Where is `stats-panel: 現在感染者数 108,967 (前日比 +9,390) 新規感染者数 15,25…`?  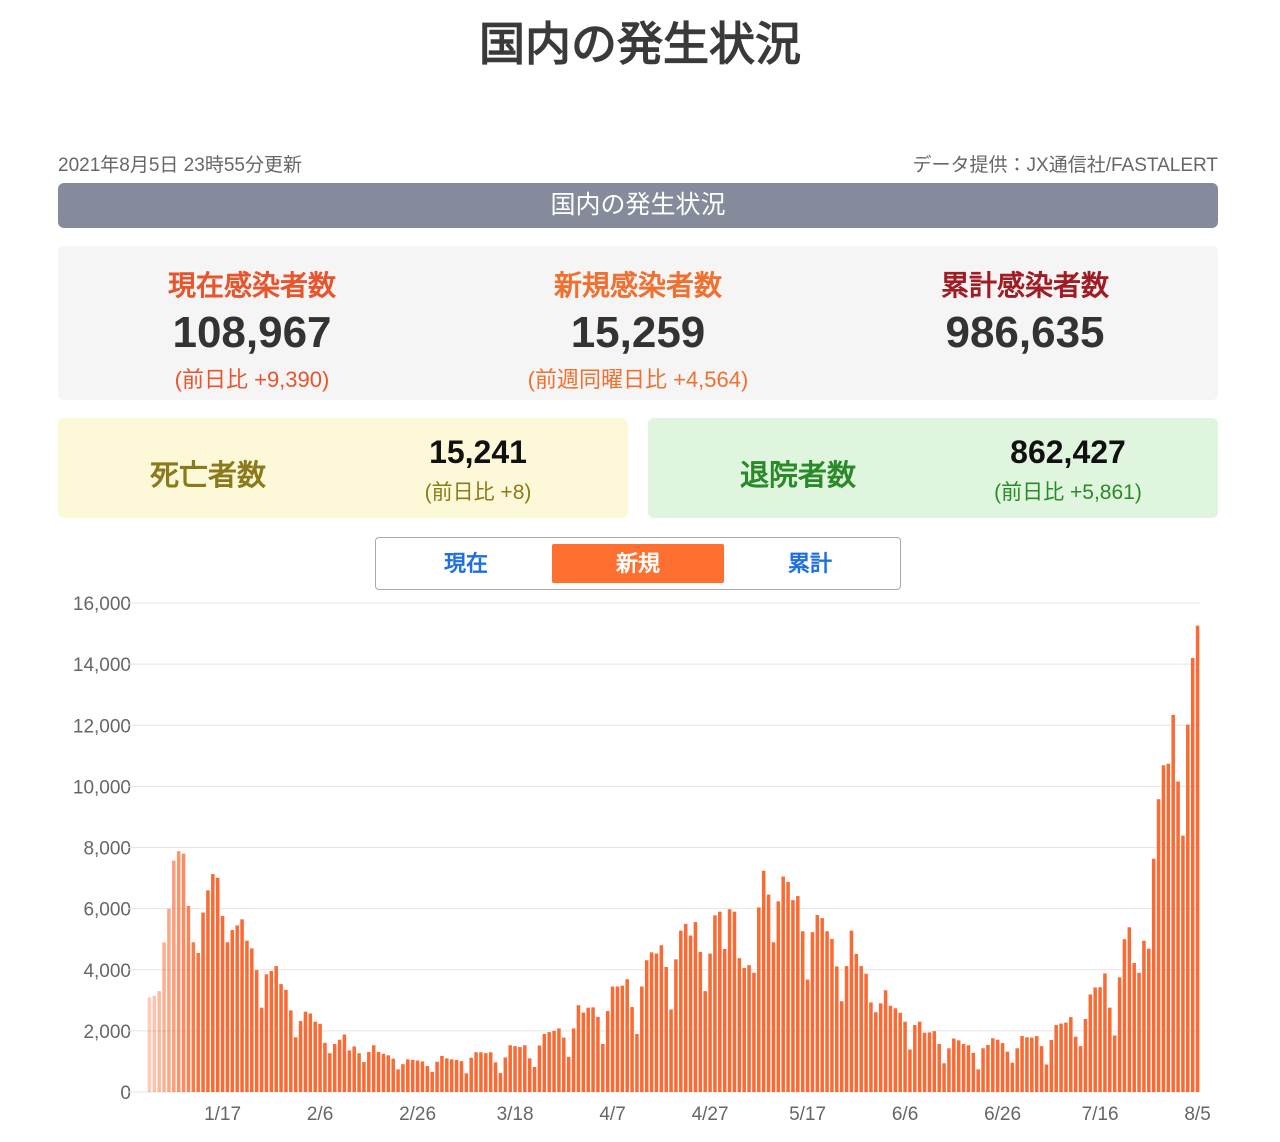 stats-panel: 現在感染者数 108,967 (前日比 +9,390) 新規感染者数 15,25… is located at coordinates (638, 323).